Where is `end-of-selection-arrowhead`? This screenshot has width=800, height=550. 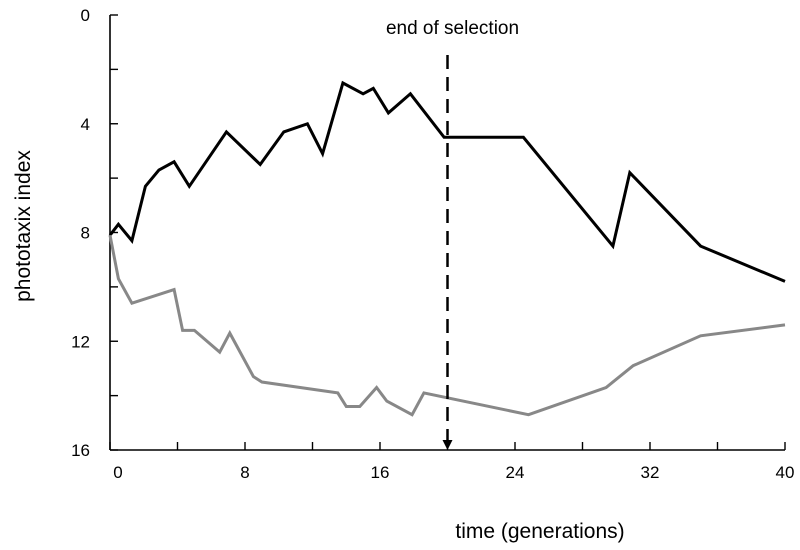 end-of-selection-arrowhead is located at coordinates (447, 445).